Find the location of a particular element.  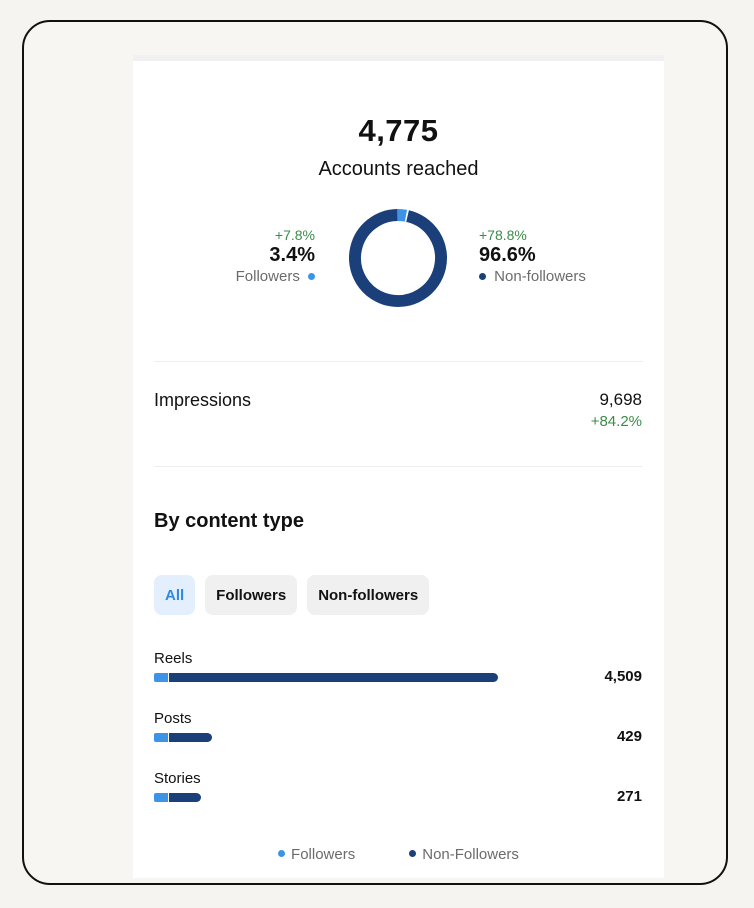

content-row-stories: Stories 271 is located at coordinates (398, 793).